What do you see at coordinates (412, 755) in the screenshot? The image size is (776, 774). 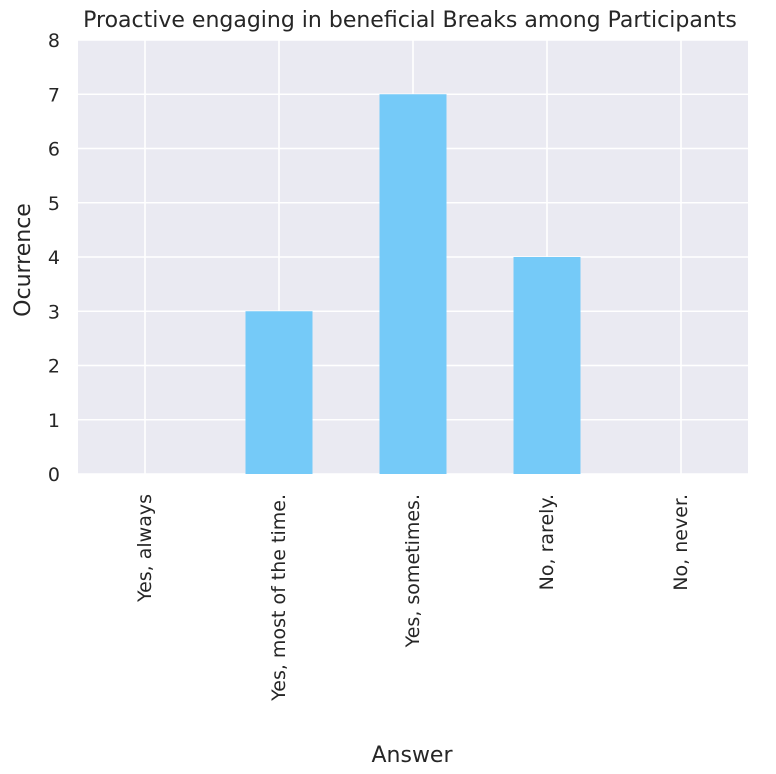 I see `x-axis-label: Answer` at bounding box center [412, 755].